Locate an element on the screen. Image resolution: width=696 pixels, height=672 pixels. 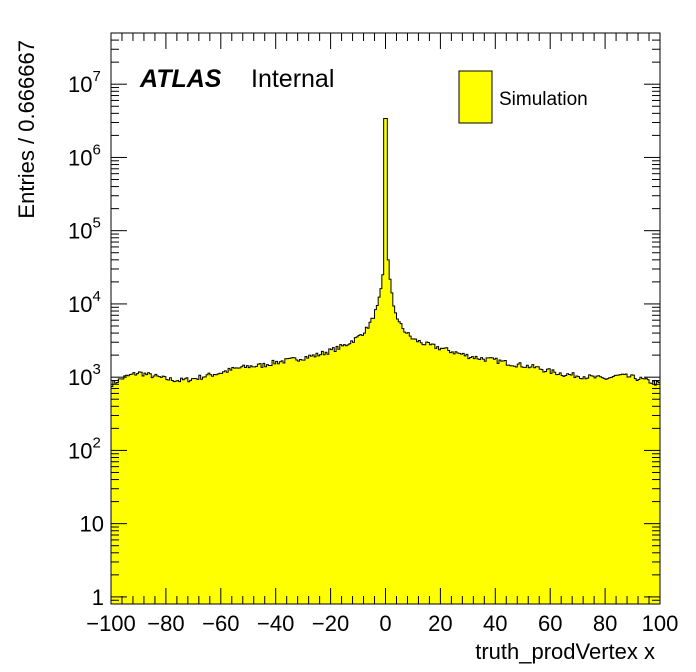
y-tick-label: 10² is located at coordinates (84, 448).